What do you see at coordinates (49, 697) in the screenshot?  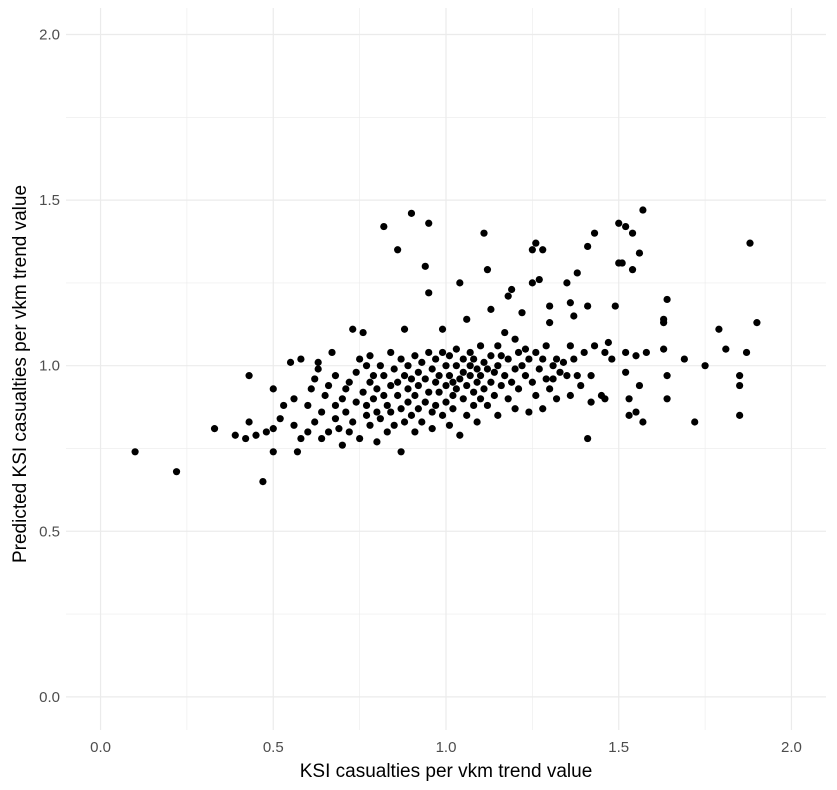 I see `y-tick-label: 0.0` at bounding box center [49, 697].